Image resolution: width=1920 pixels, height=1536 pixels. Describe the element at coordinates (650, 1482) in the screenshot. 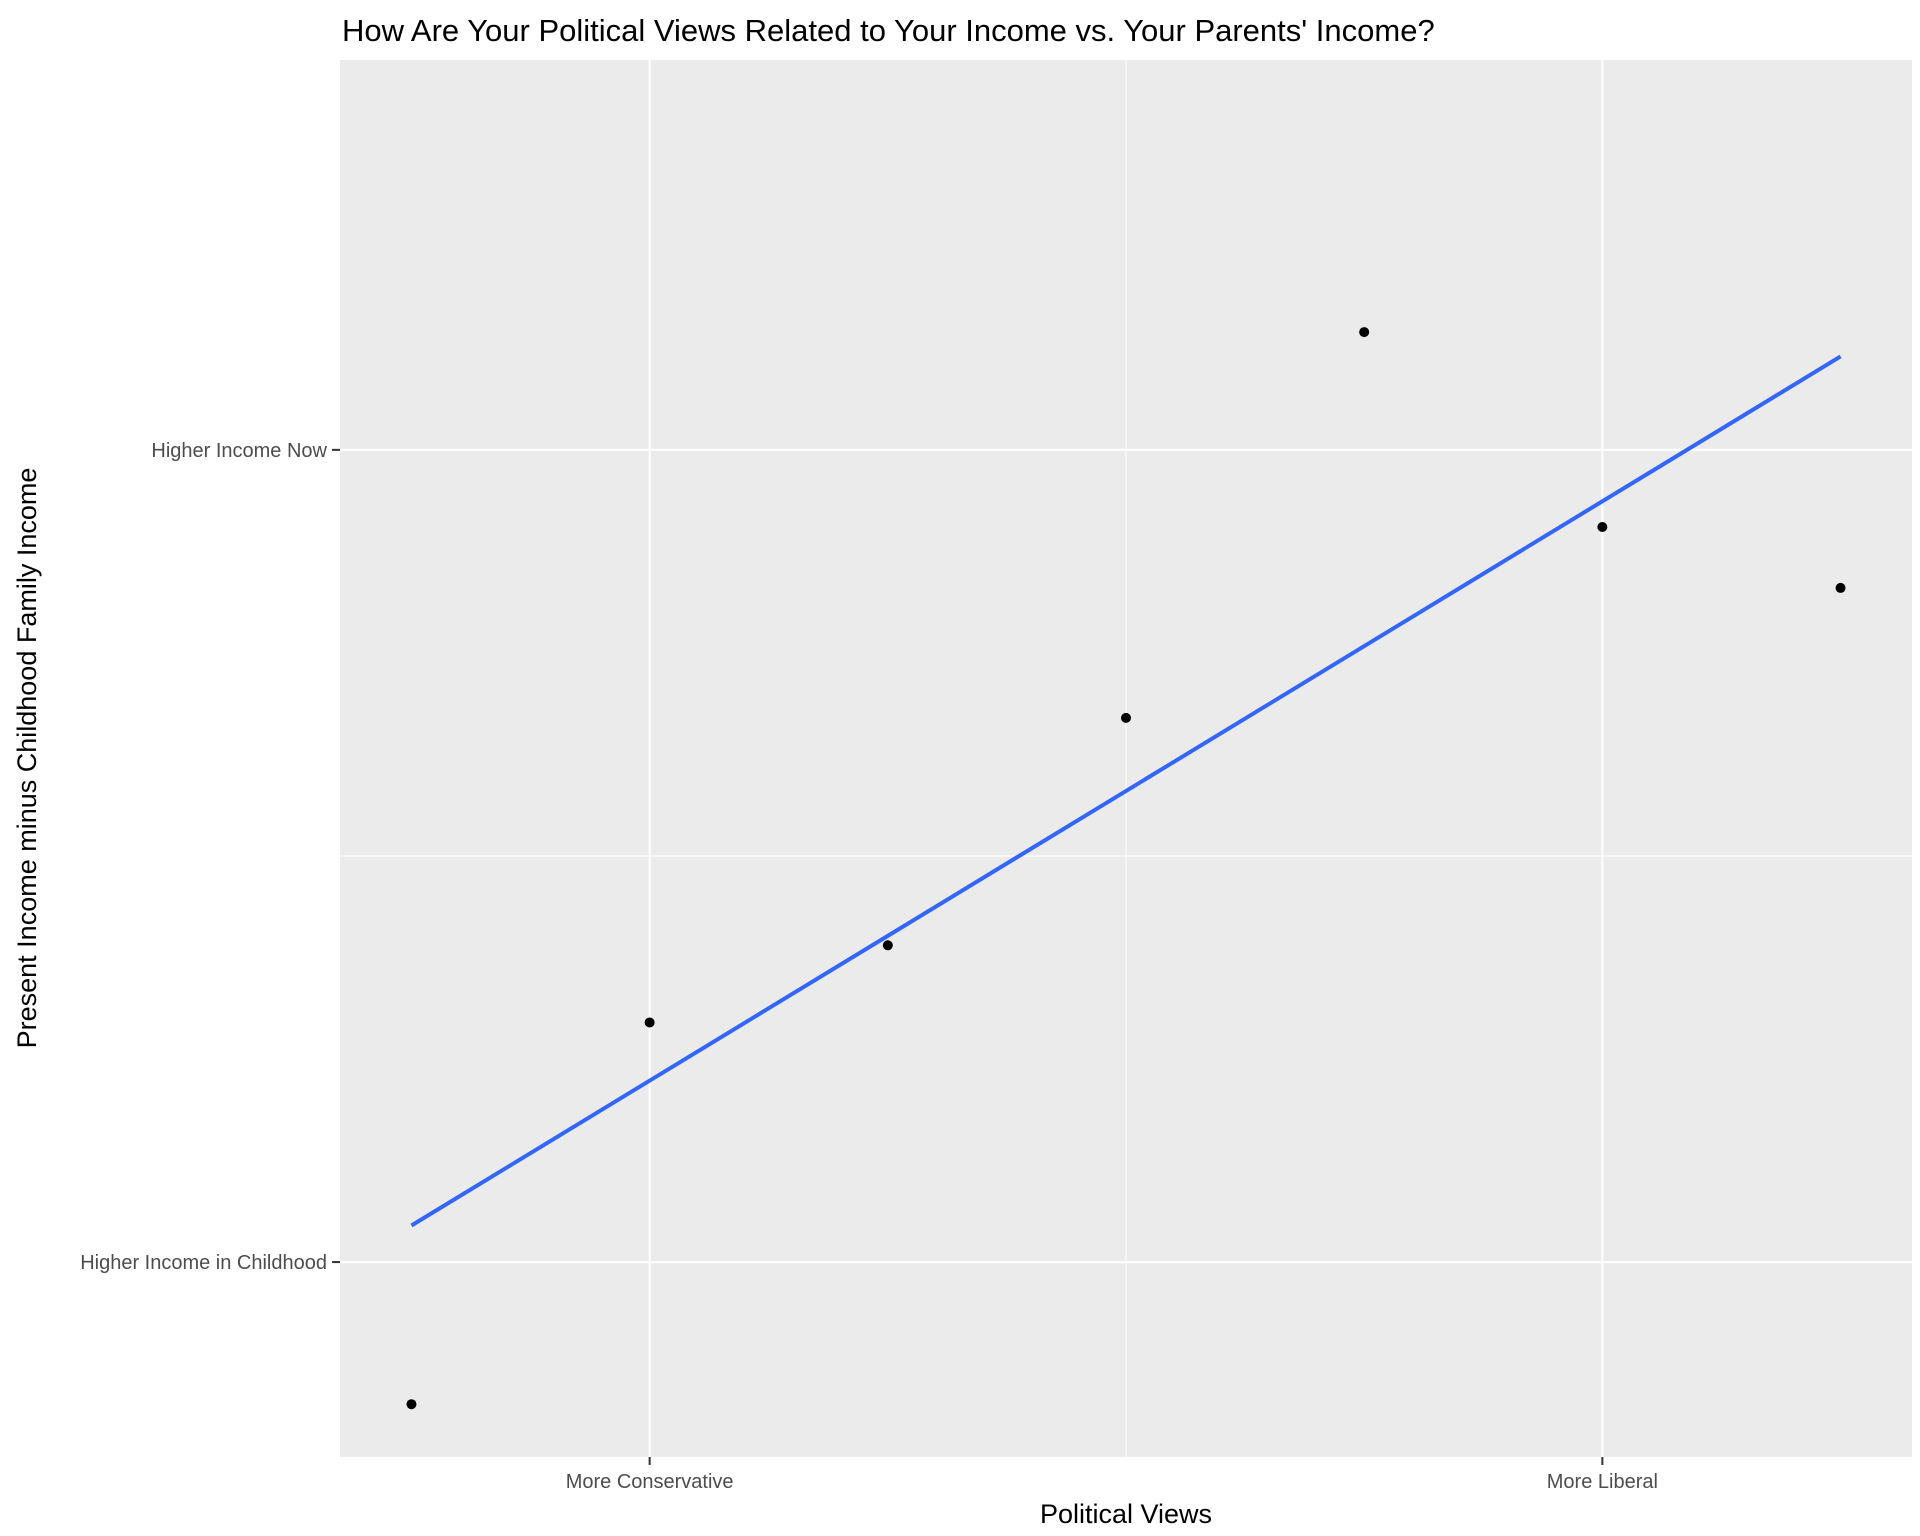

I see `x-tick-label: More Conservative` at that location.